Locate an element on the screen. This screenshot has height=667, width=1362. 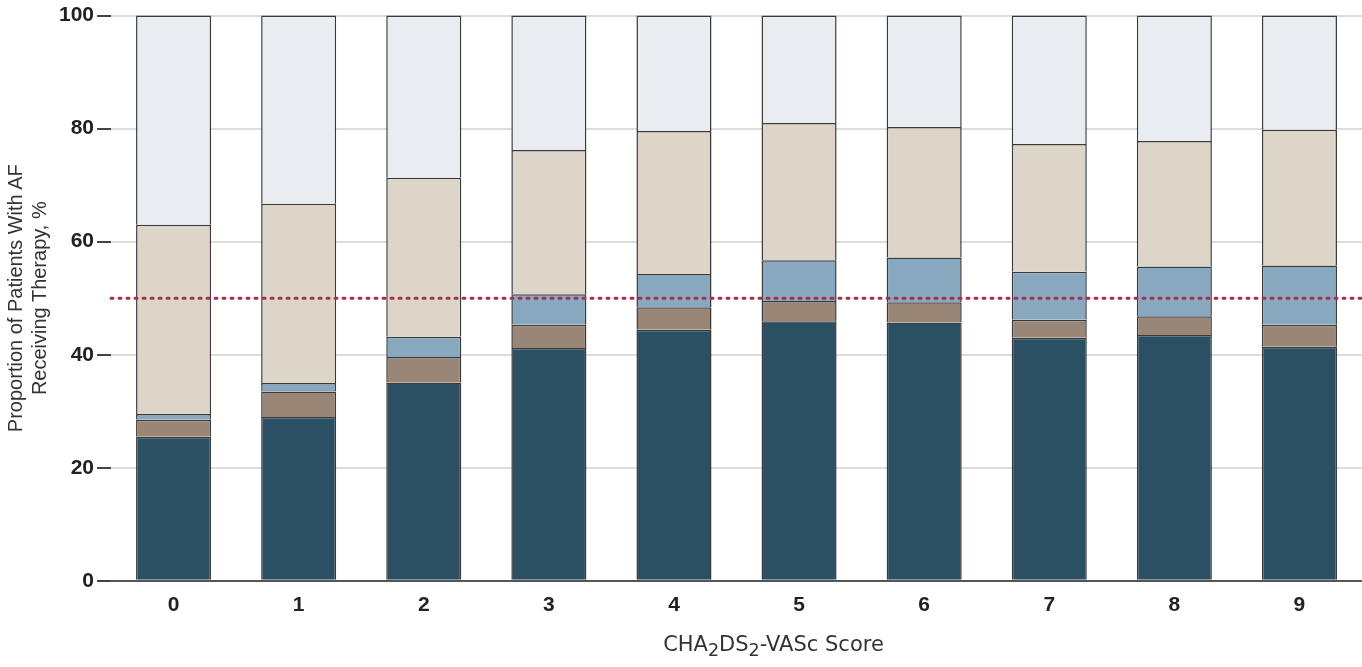
x-tick-label: 5 is located at coordinates (799, 604).